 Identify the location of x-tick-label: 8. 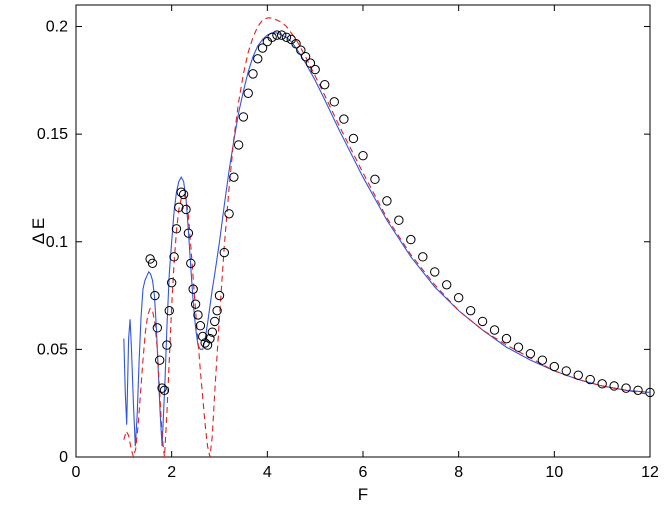
(458, 472).